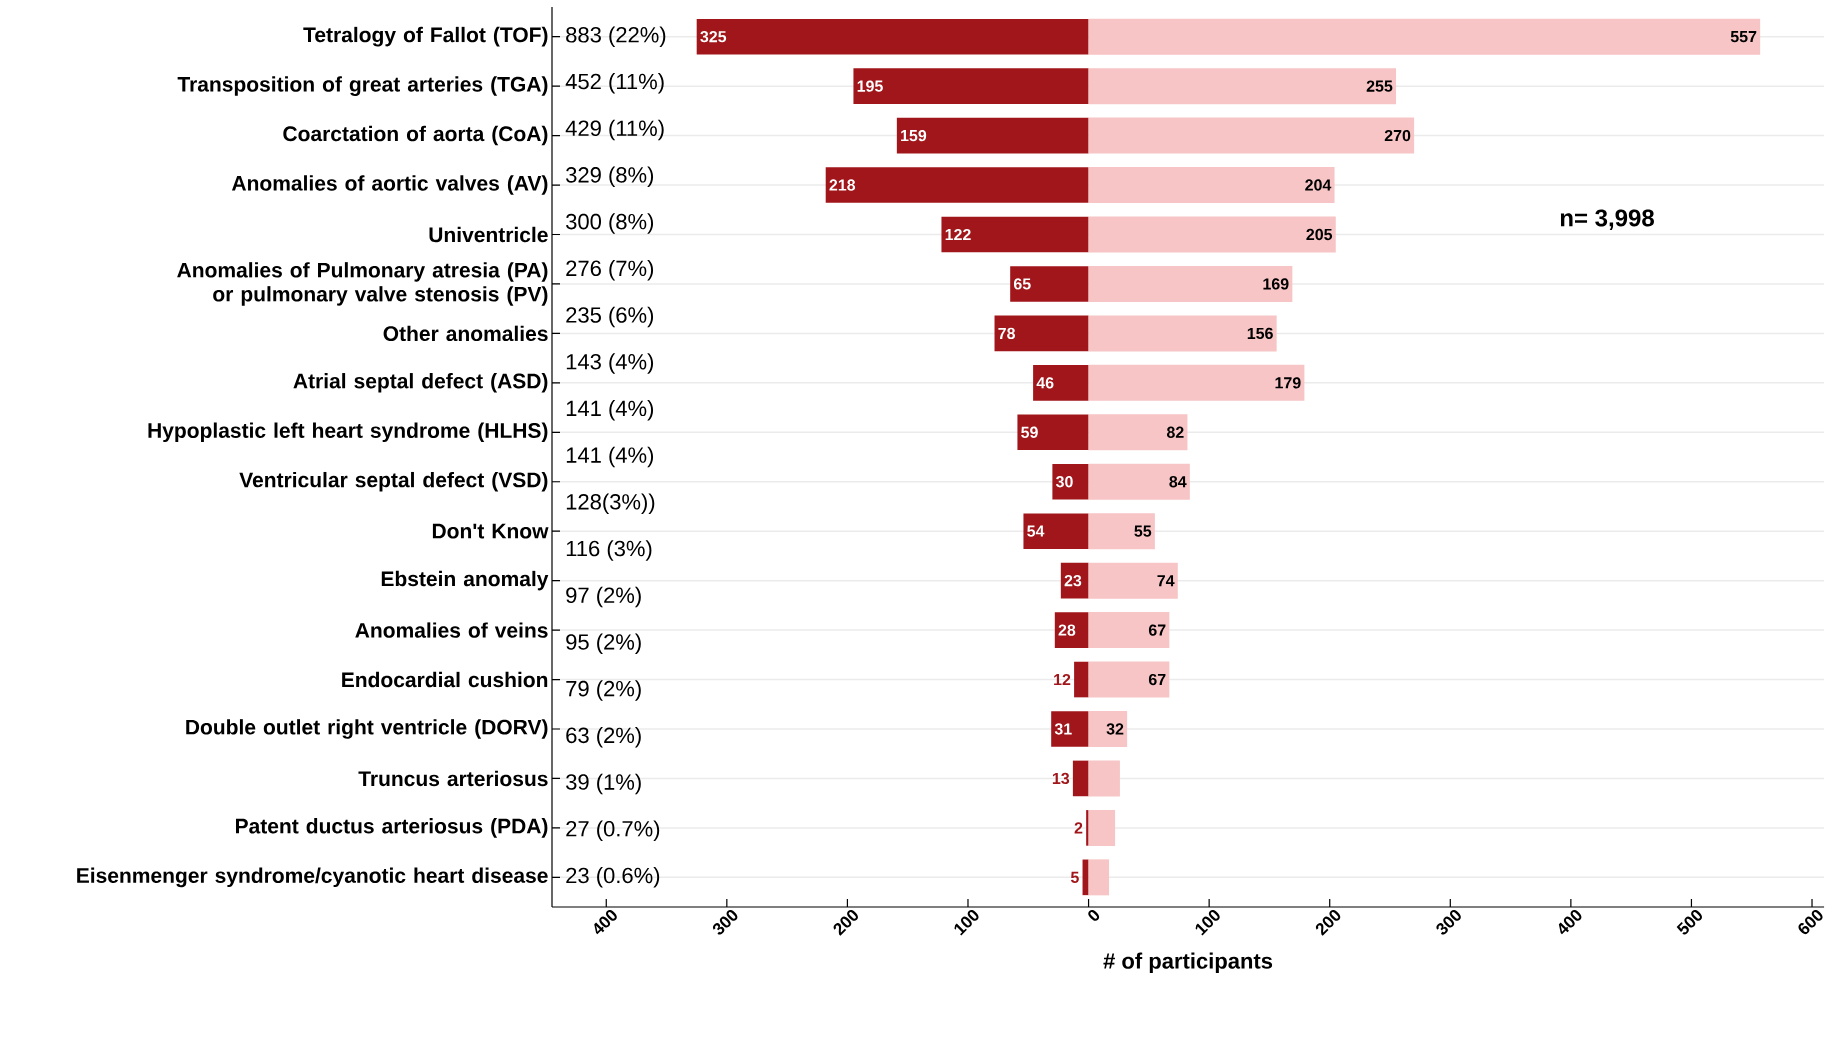 This screenshot has width=1828, height=1042. What do you see at coordinates (1029, 432) in the screenshot?
I see `data-label: 59` at bounding box center [1029, 432].